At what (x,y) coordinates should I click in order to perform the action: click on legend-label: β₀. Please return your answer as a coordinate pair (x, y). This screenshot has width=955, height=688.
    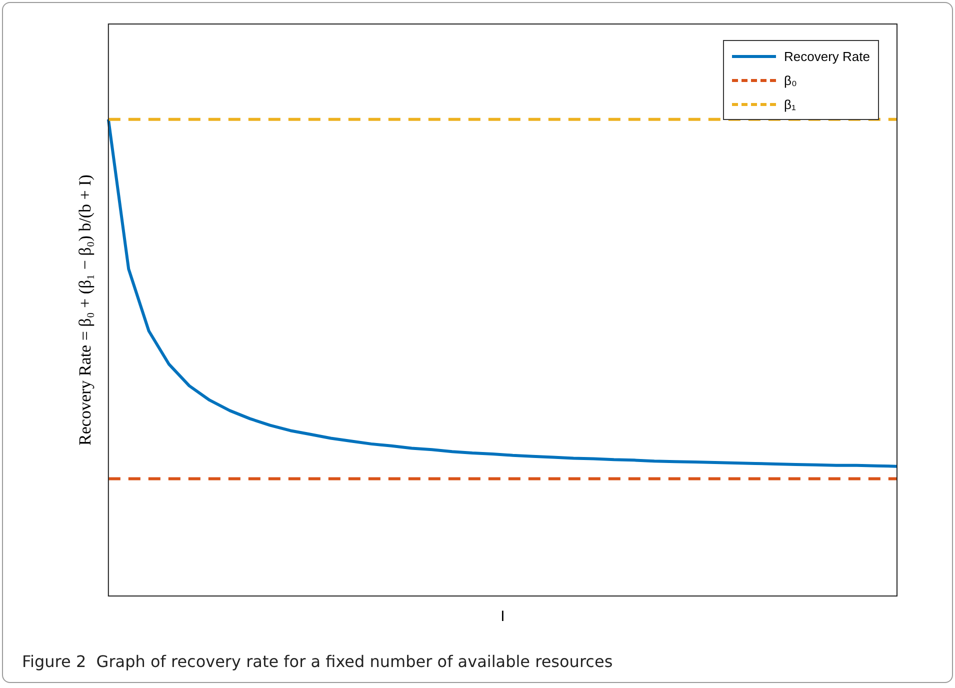
    Looking at the image, I should click on (790, 80).